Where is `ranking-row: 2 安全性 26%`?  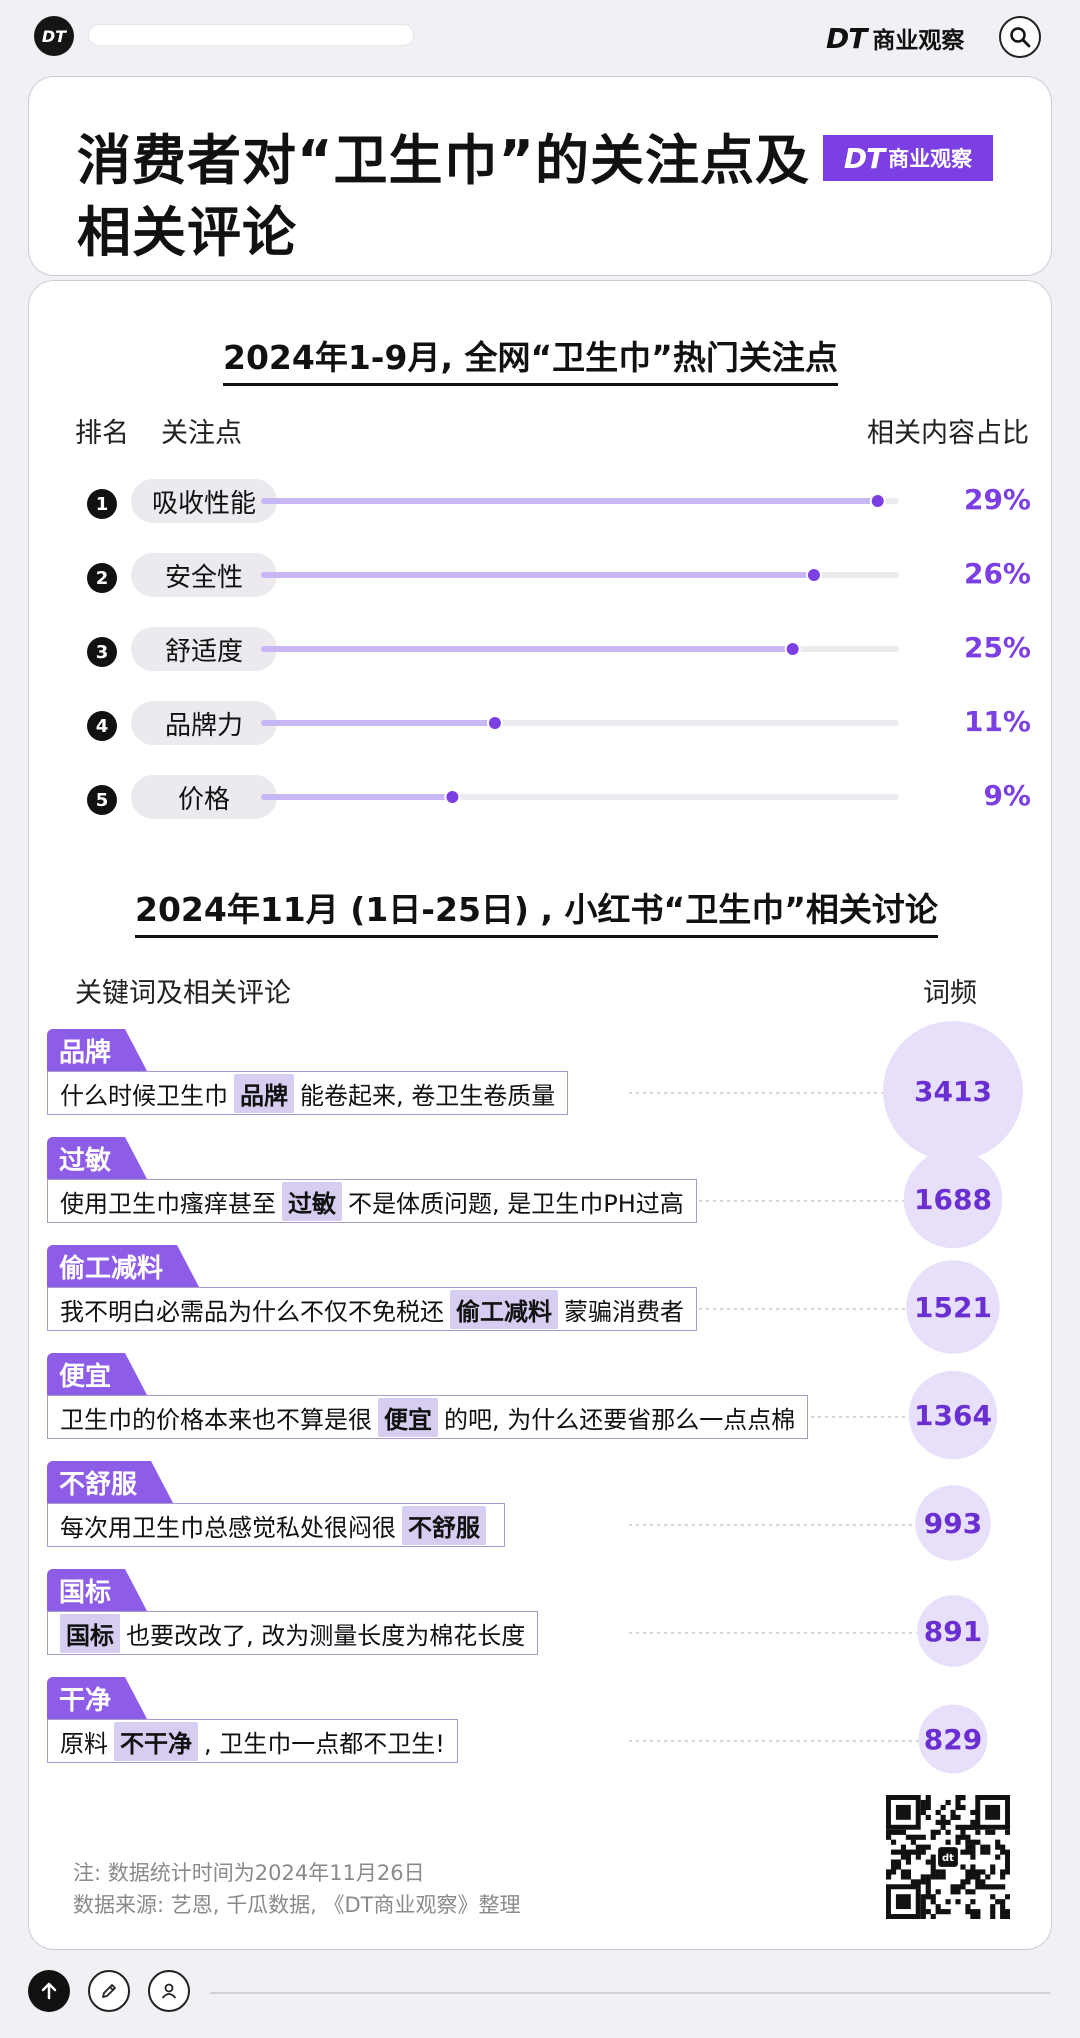 ranking-row: 2 安全性 26% is located at coordinates (541, 578).